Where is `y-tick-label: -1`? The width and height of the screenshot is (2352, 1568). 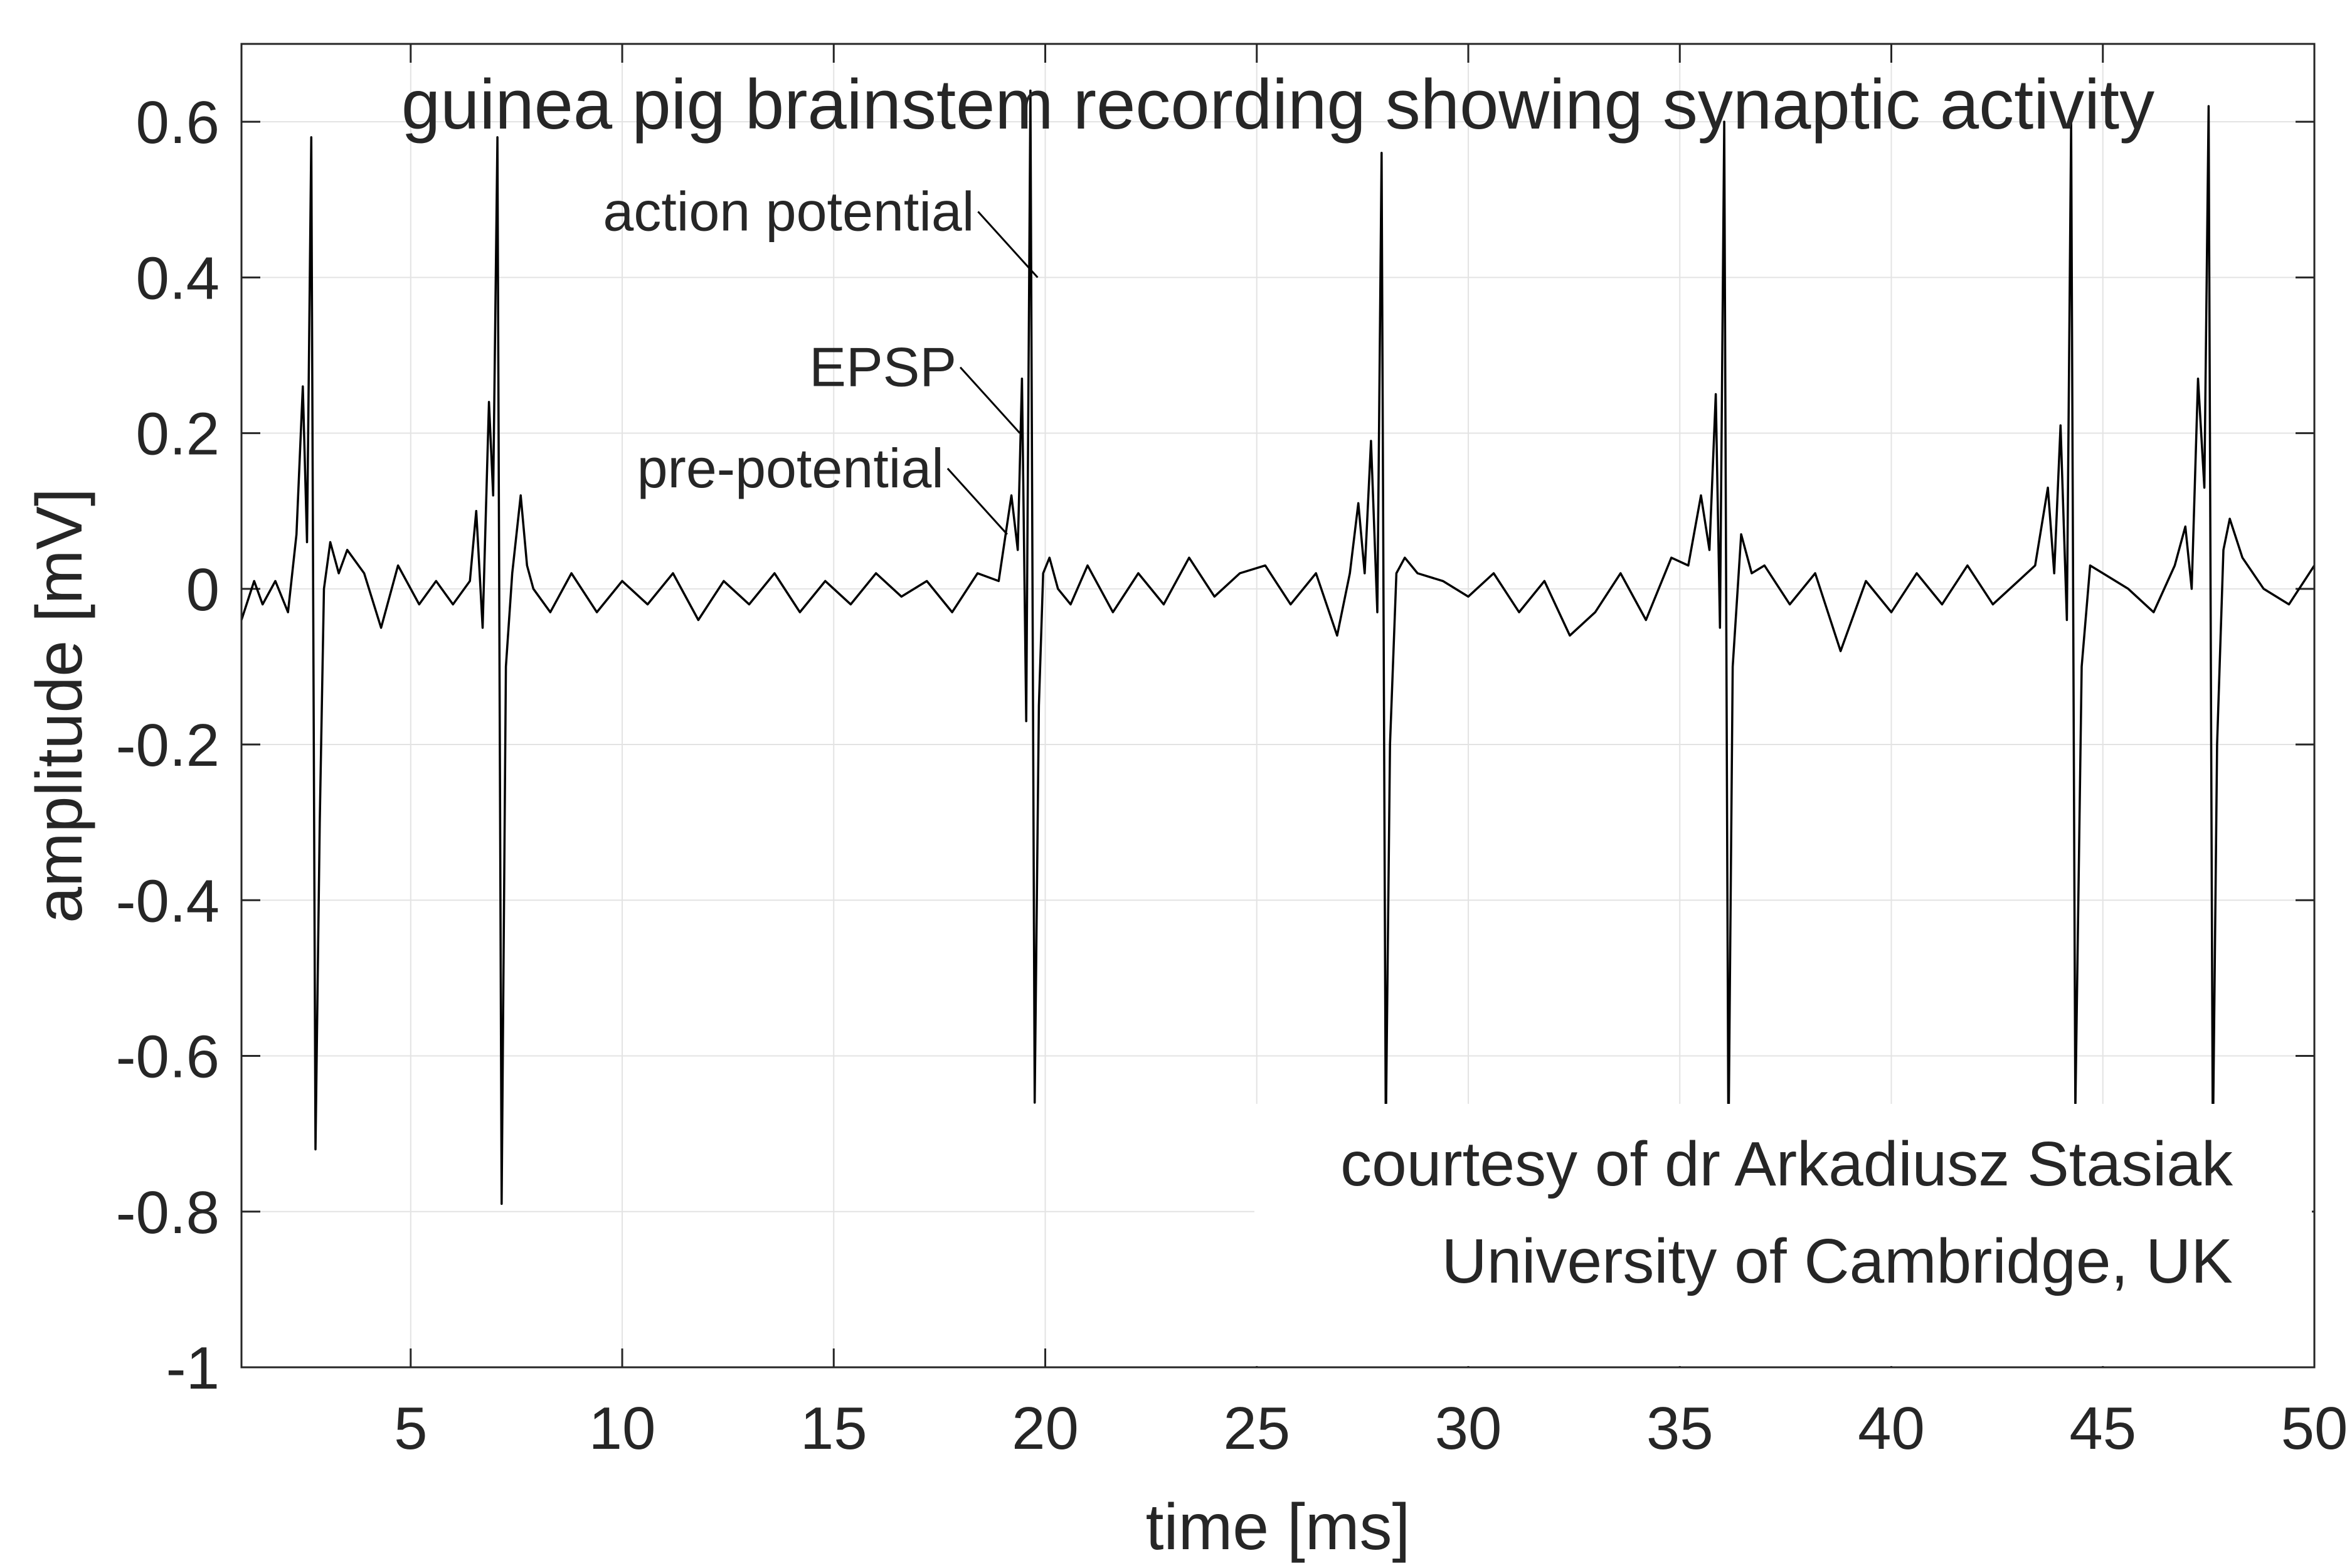 y-tick-label: -1 is located at coordinates (193, 1369).